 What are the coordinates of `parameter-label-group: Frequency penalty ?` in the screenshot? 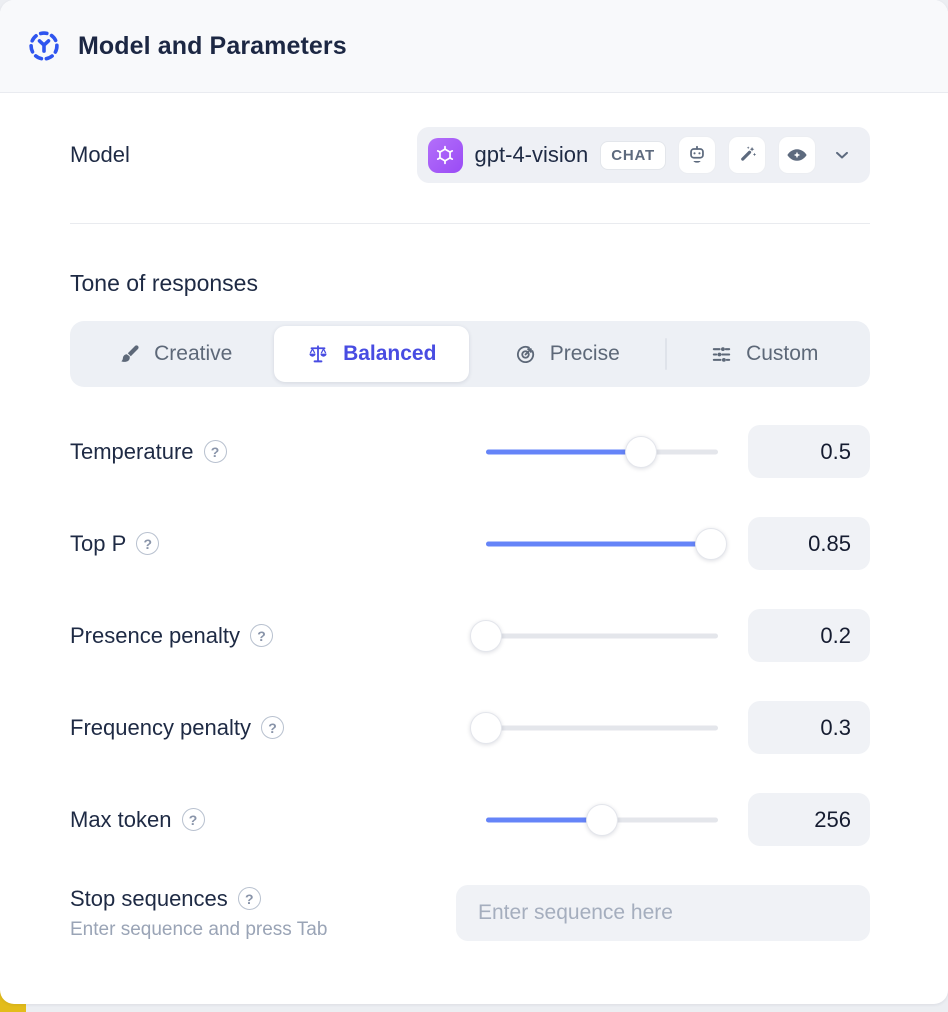 It's located at (263, 728).